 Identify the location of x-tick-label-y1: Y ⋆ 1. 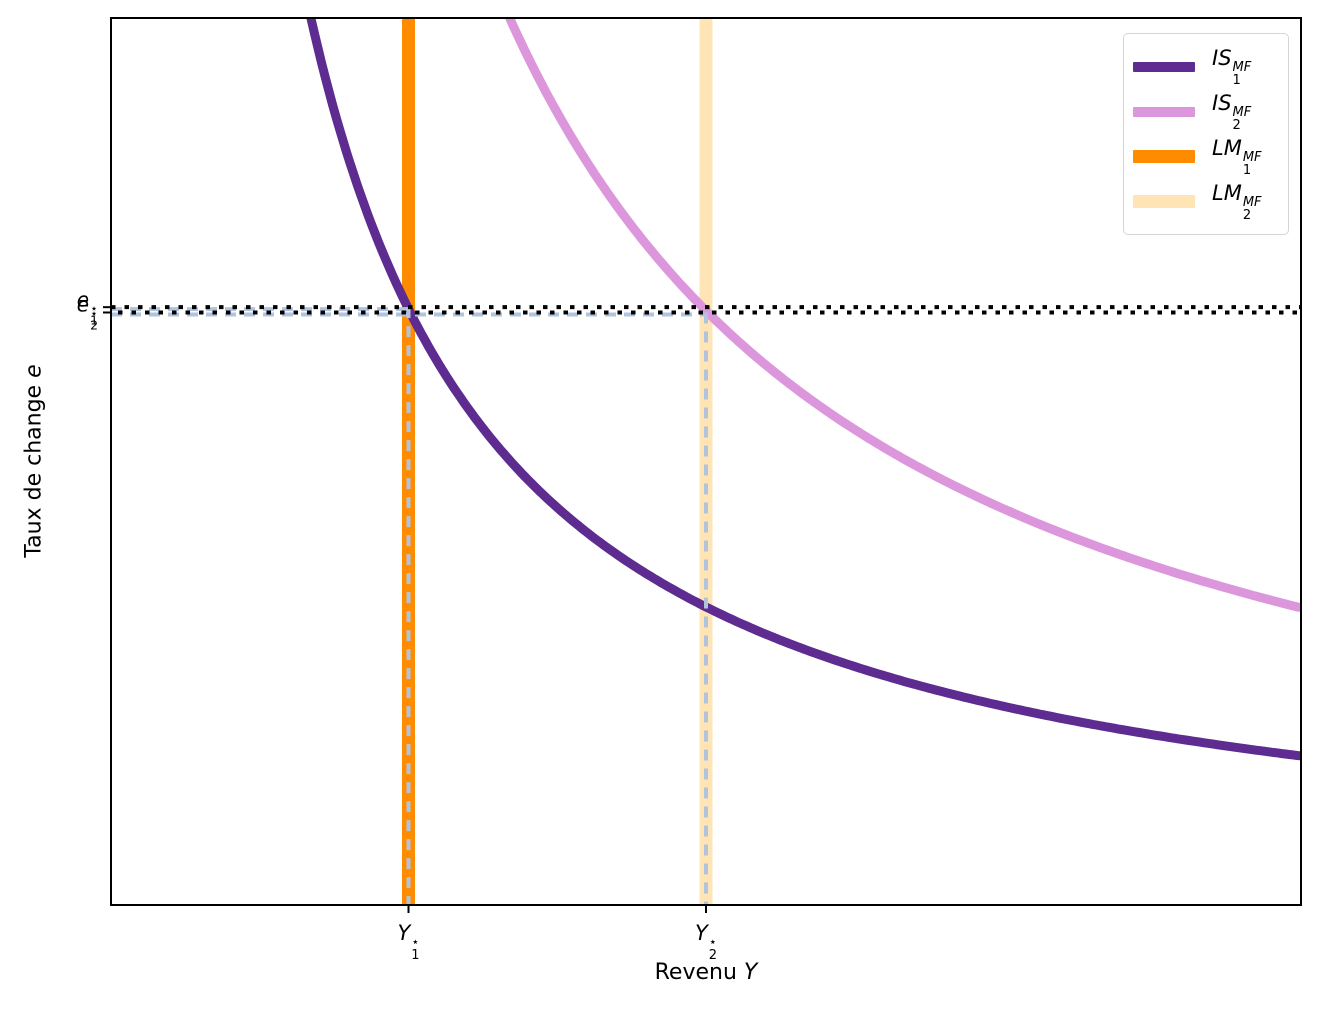
(408, 942).